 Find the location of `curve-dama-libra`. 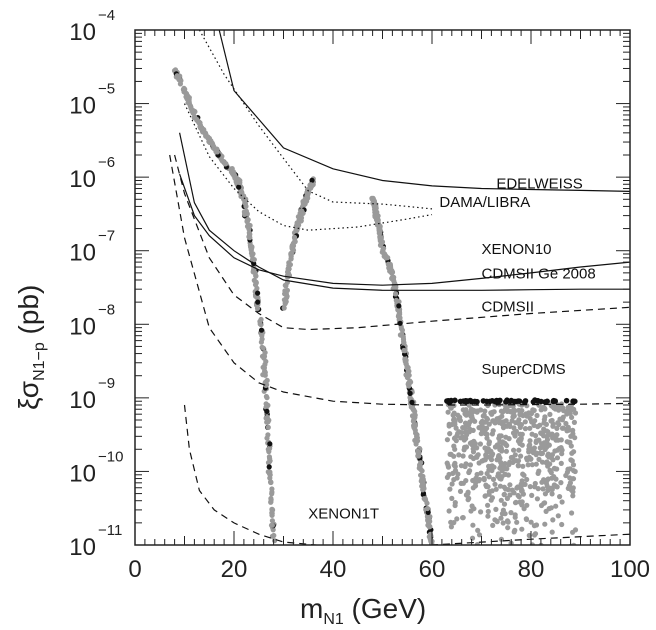

curve-dama-libra is located at coordinates (308, 167).